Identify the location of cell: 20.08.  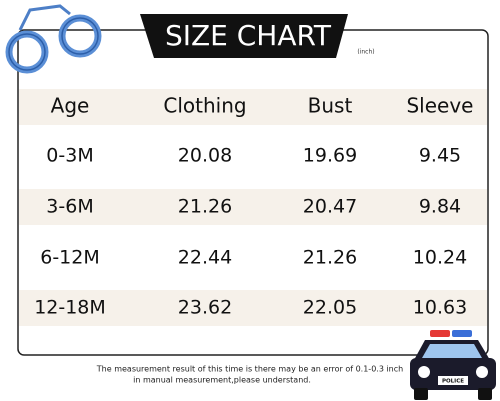
(205, 156).